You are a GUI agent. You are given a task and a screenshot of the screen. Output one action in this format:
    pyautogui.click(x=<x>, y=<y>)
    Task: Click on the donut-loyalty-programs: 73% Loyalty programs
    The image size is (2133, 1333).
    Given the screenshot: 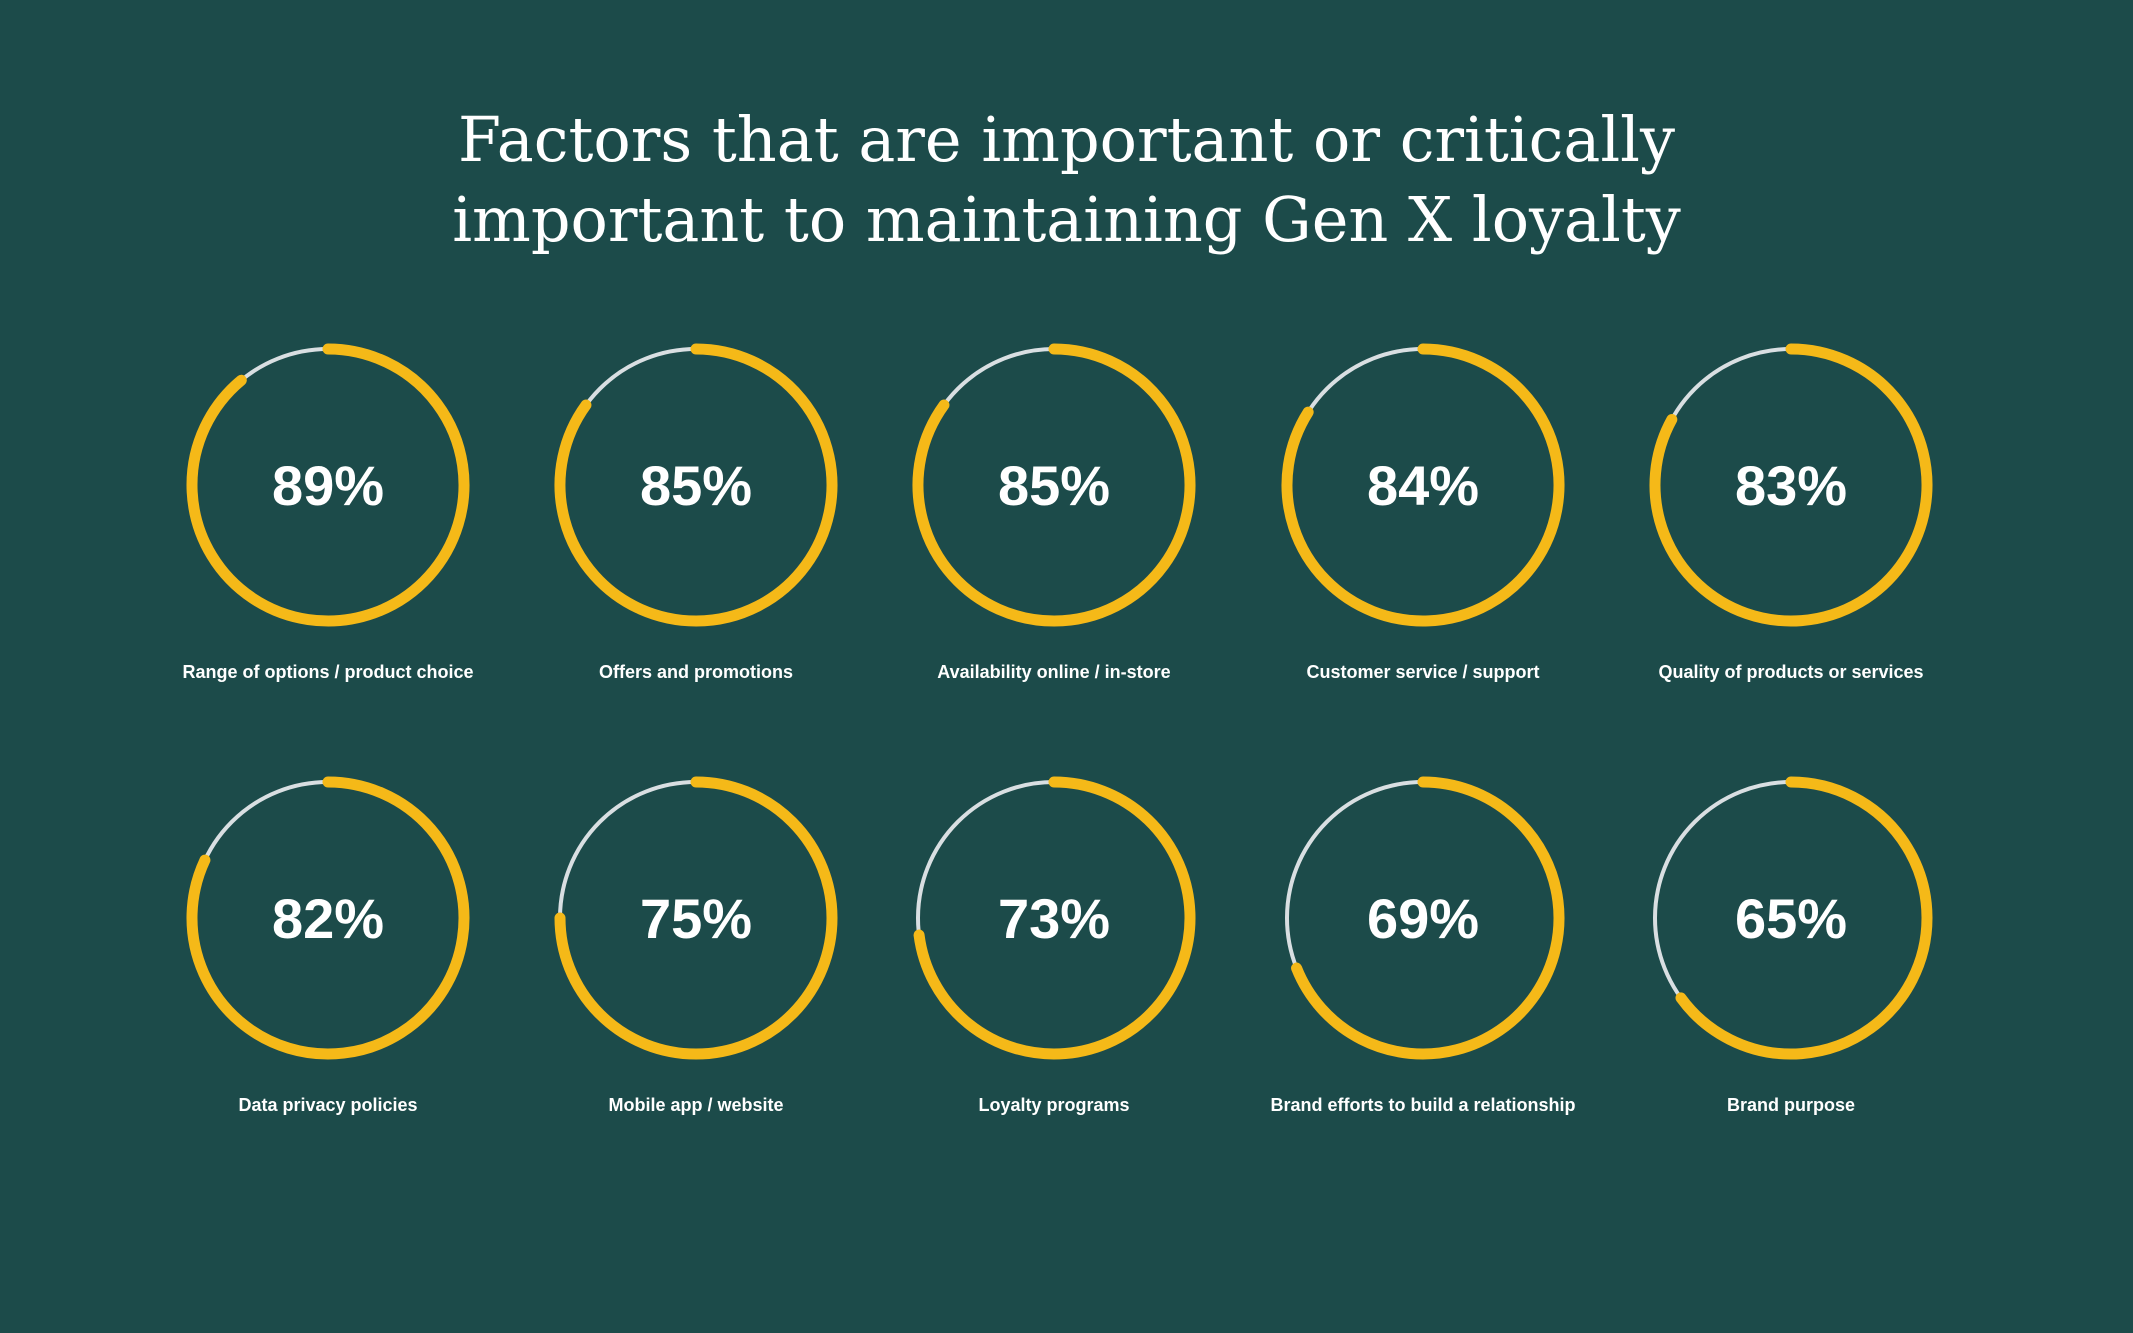 What is the action you would take?
    pyautogui.click(x=1054, y=945)
    